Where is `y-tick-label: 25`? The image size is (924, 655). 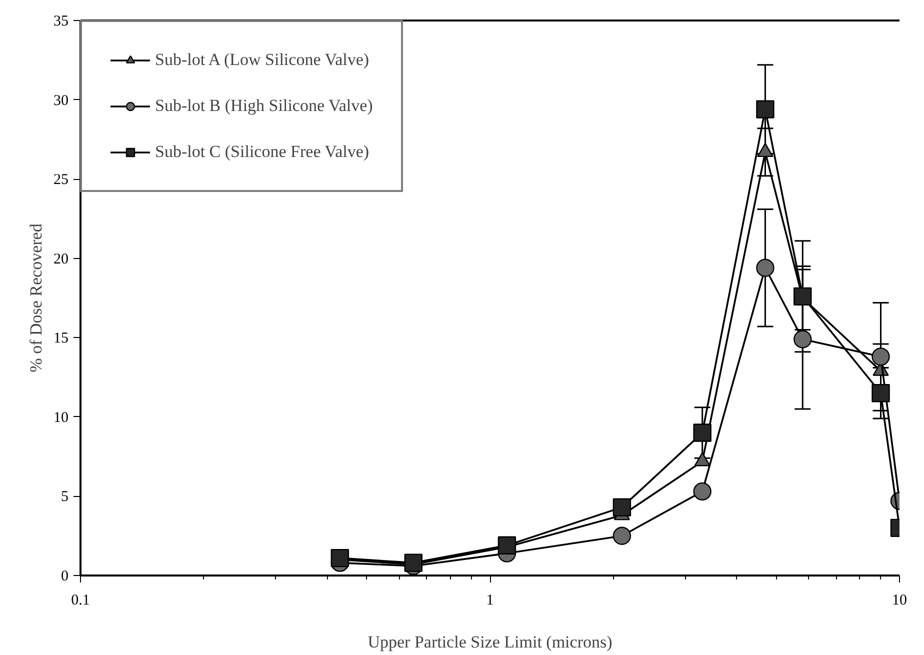 y-tick-label: 25 is located at coordinates (61, 180).